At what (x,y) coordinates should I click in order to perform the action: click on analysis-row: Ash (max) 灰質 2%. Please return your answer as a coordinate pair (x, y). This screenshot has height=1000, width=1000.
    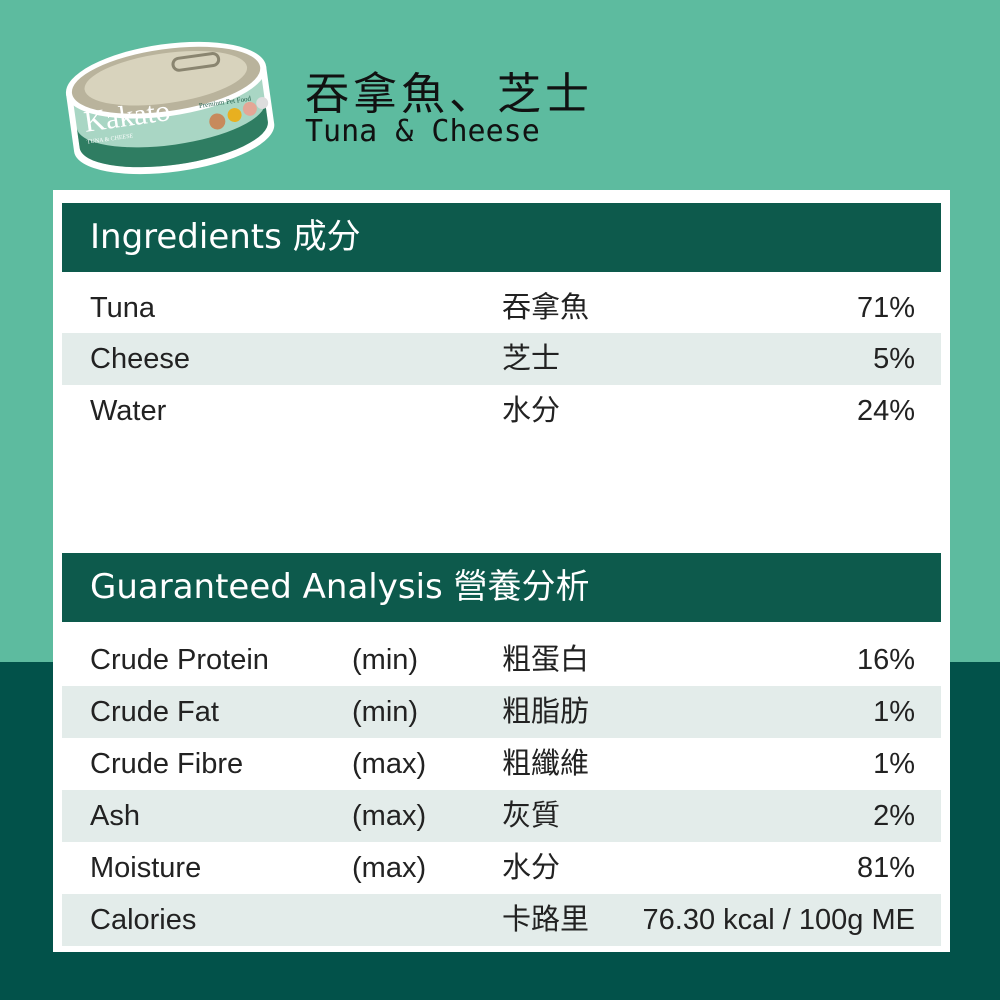
    Looking at the image, I should click on (501, 816).